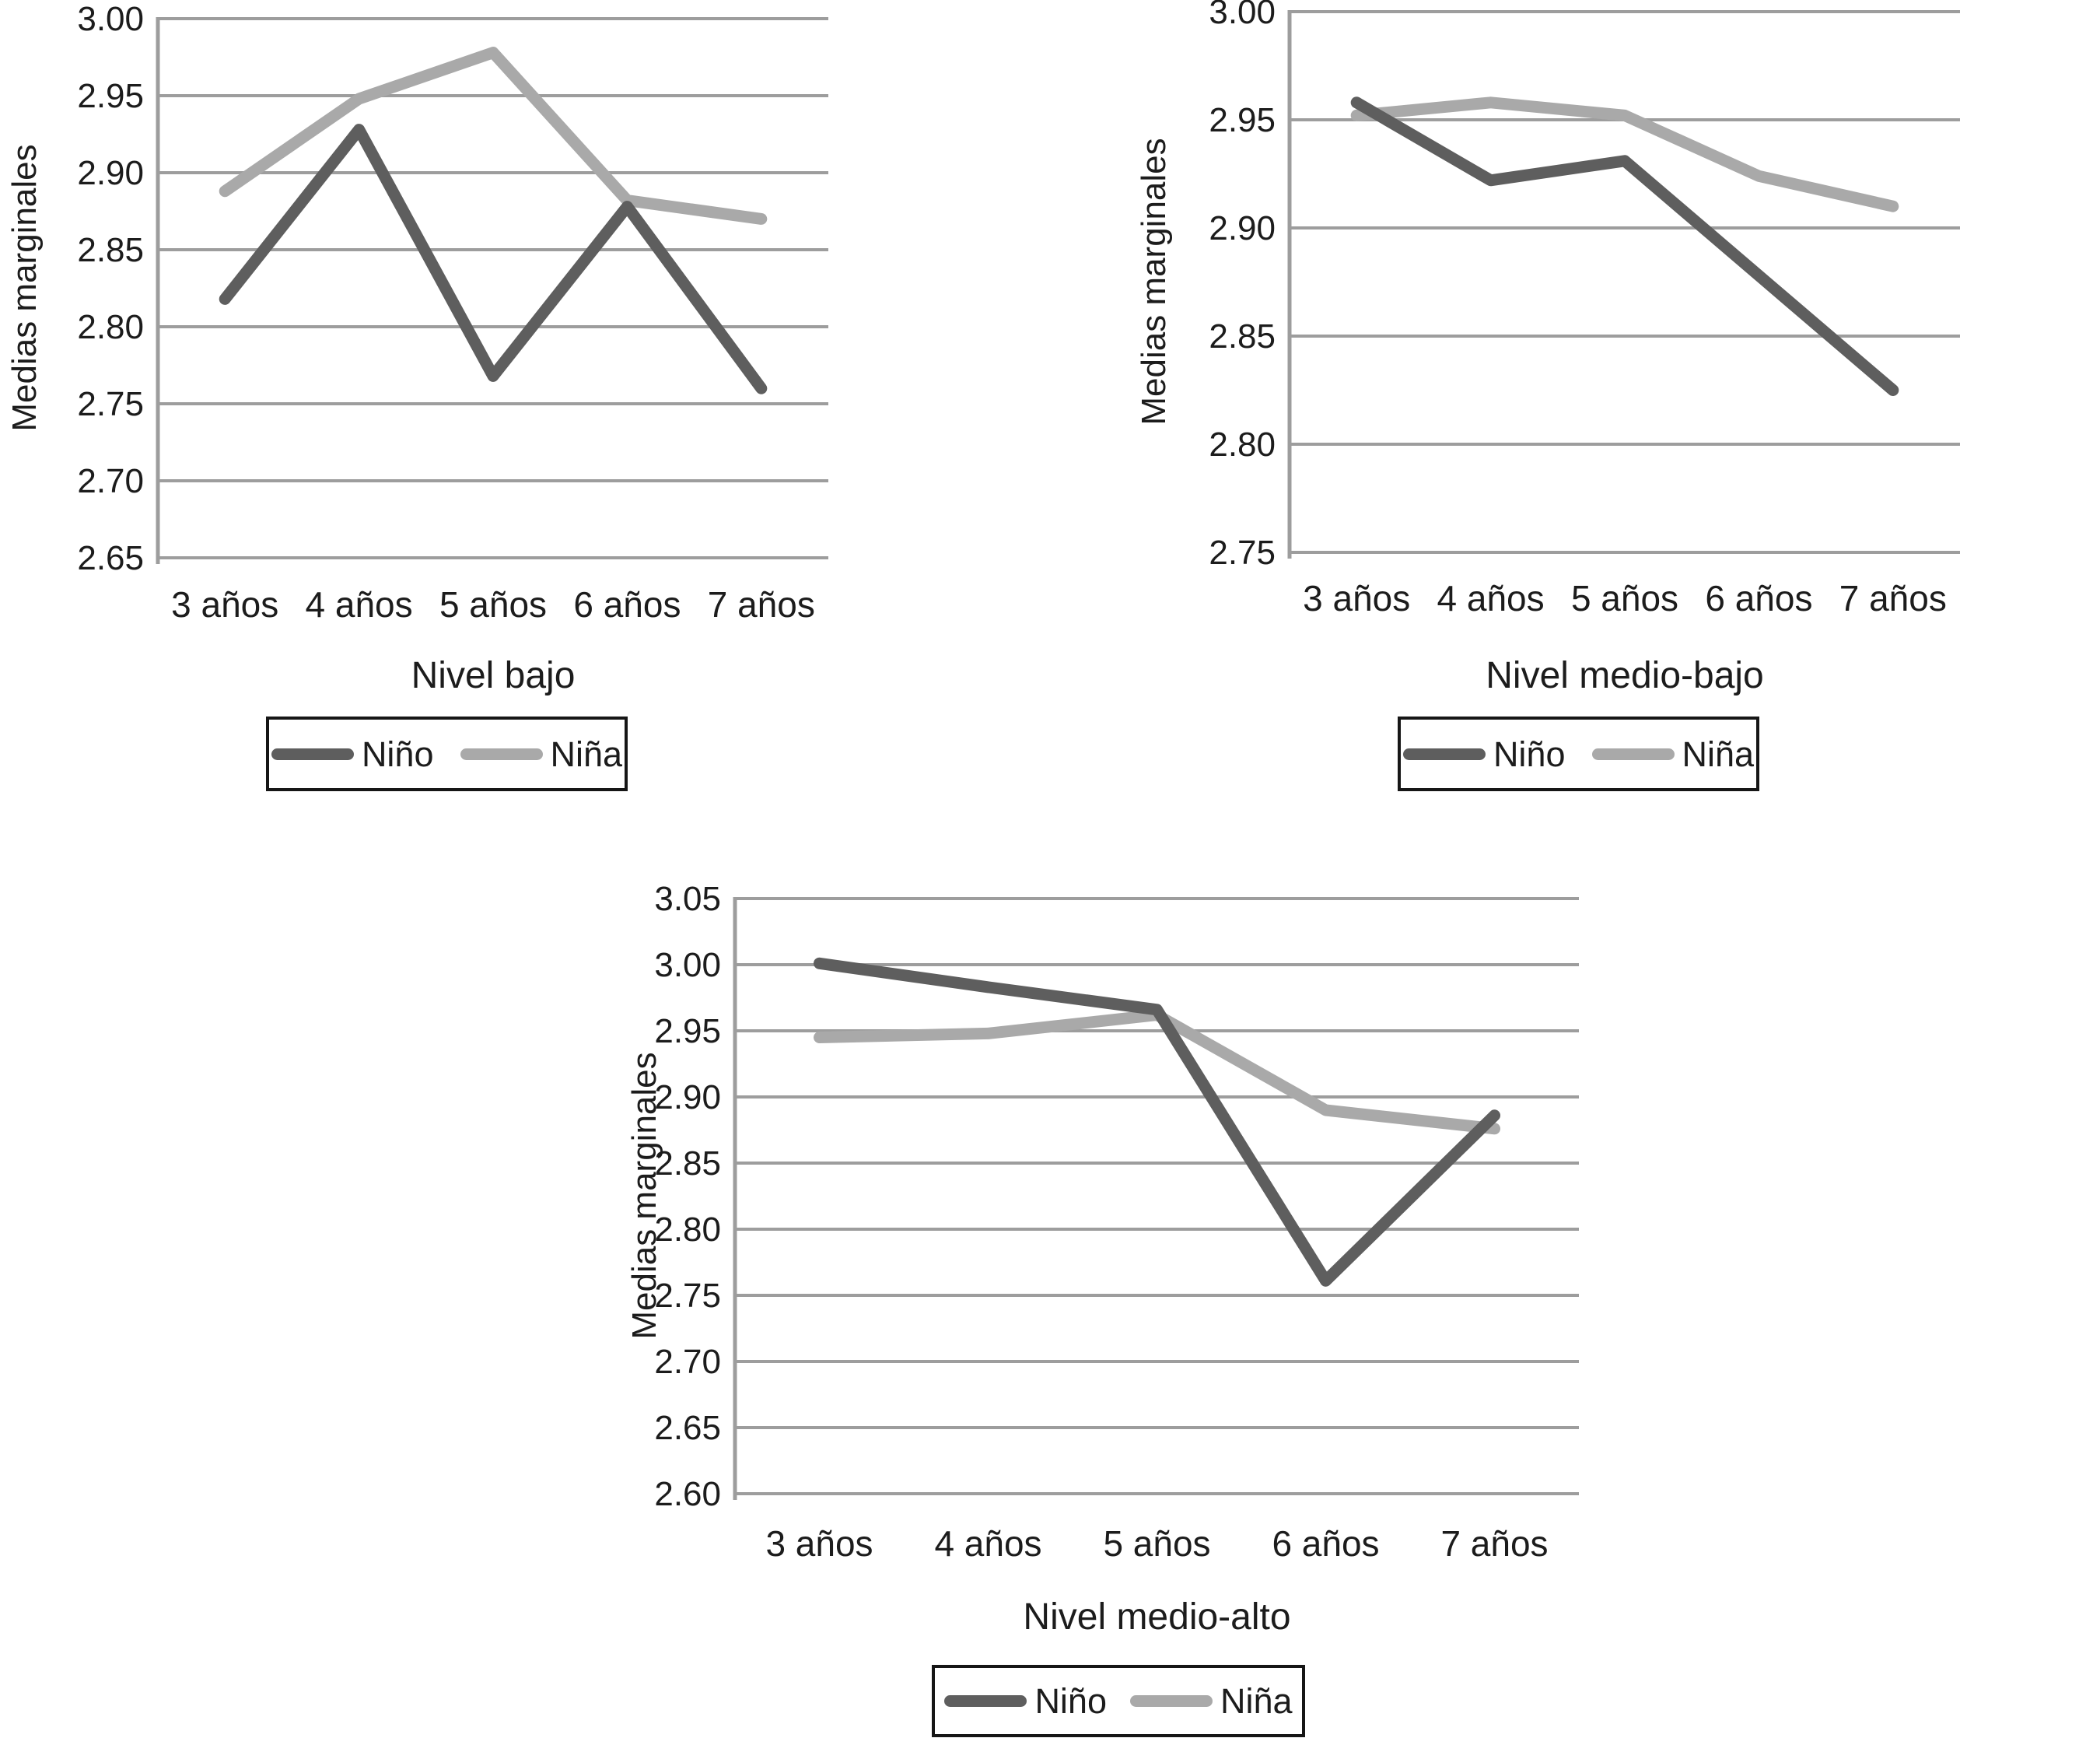 The height and width of the screenshot is (1738, 2100). Describe the element at coordinates (687, 899) in the screenshot. I see `y-tick-label: 3.05` at that location.